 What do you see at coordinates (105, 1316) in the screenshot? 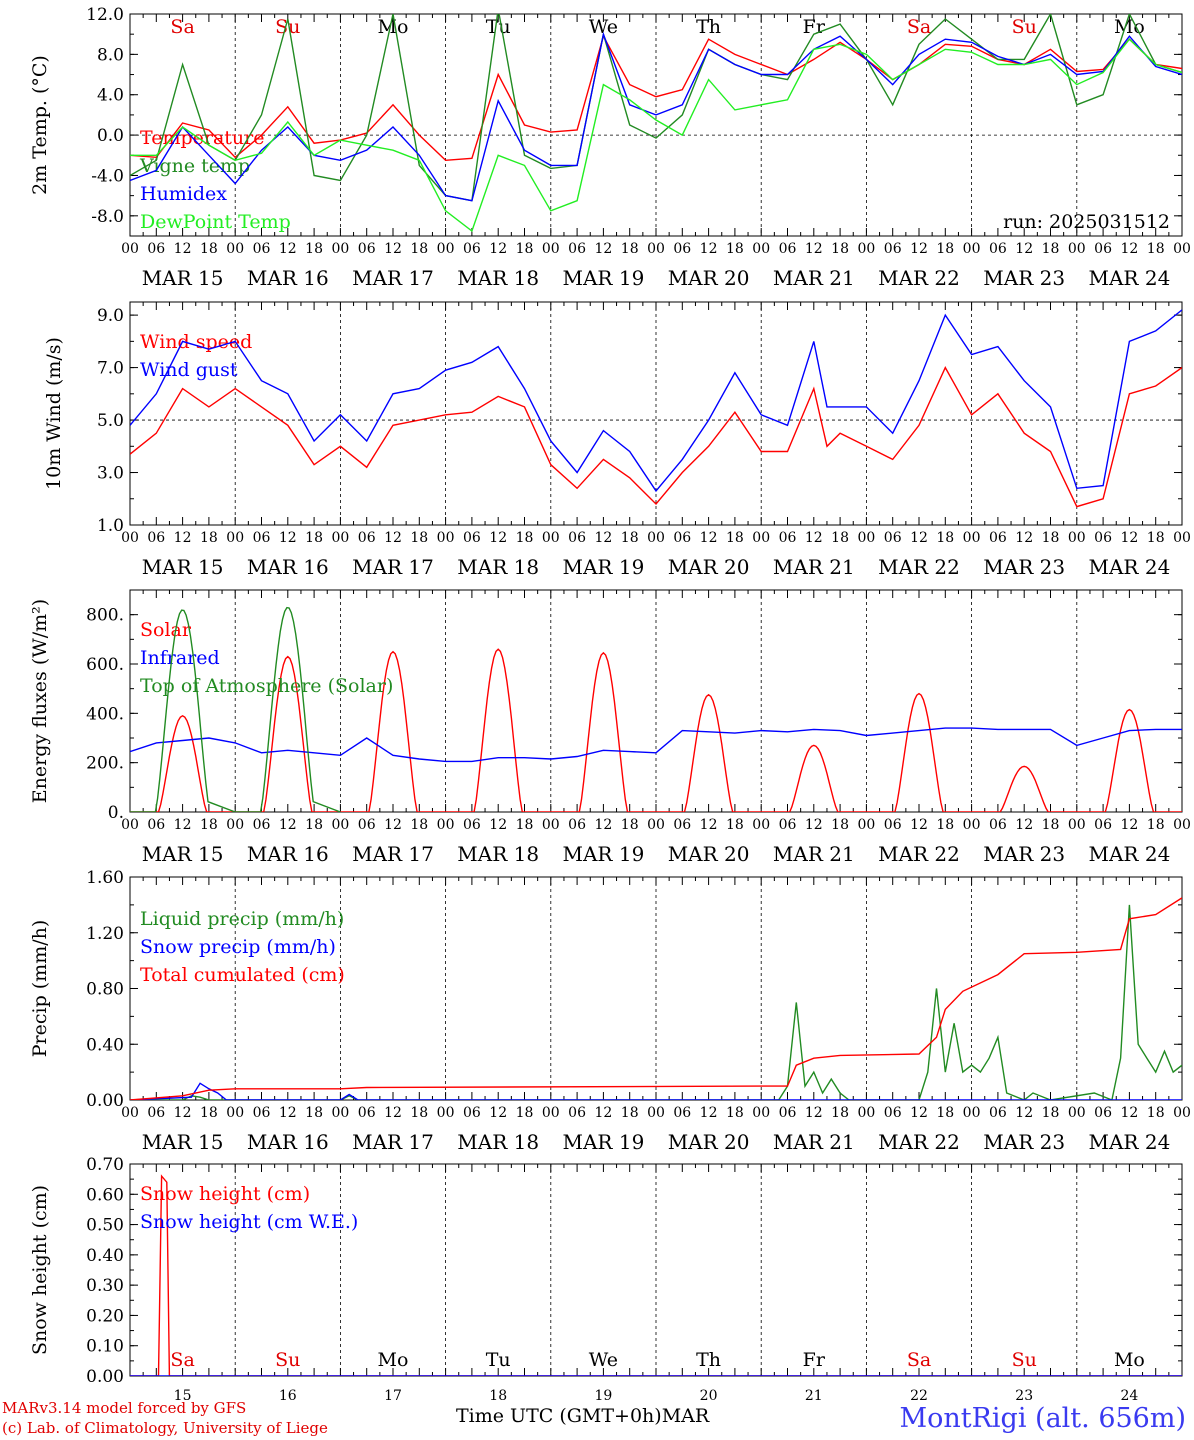
I see `y-tick-label: 0.20` at bounding box center [105, 1316].